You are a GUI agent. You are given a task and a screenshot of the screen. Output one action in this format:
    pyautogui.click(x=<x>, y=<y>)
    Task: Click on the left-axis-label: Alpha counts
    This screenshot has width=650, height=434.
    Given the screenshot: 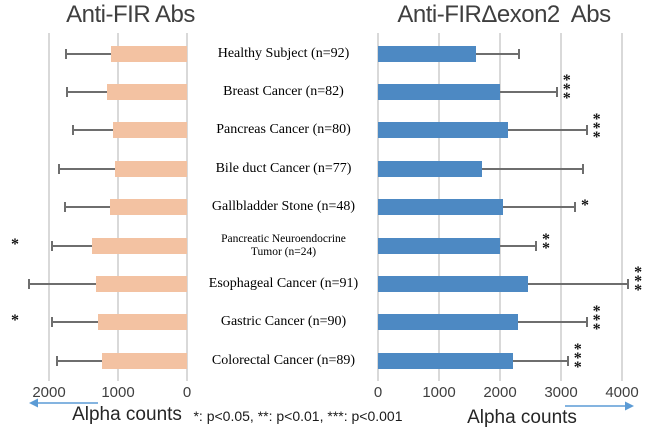 What is the action you would take?
    pyautogui.click(x=127, y=414)
    